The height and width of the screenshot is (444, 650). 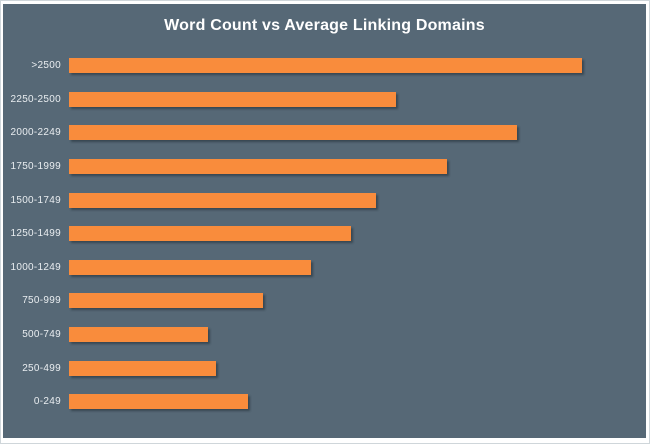 I want to click on bar-row: 500-749, so click(x=324, y=335).